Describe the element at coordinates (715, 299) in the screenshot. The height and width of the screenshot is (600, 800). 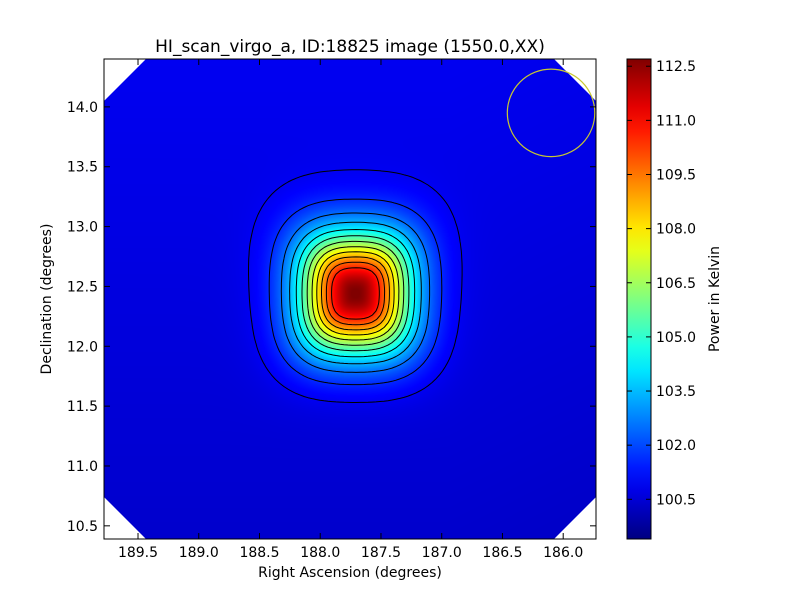
I see `colorbar-label: Power in Kelvin` at that location.